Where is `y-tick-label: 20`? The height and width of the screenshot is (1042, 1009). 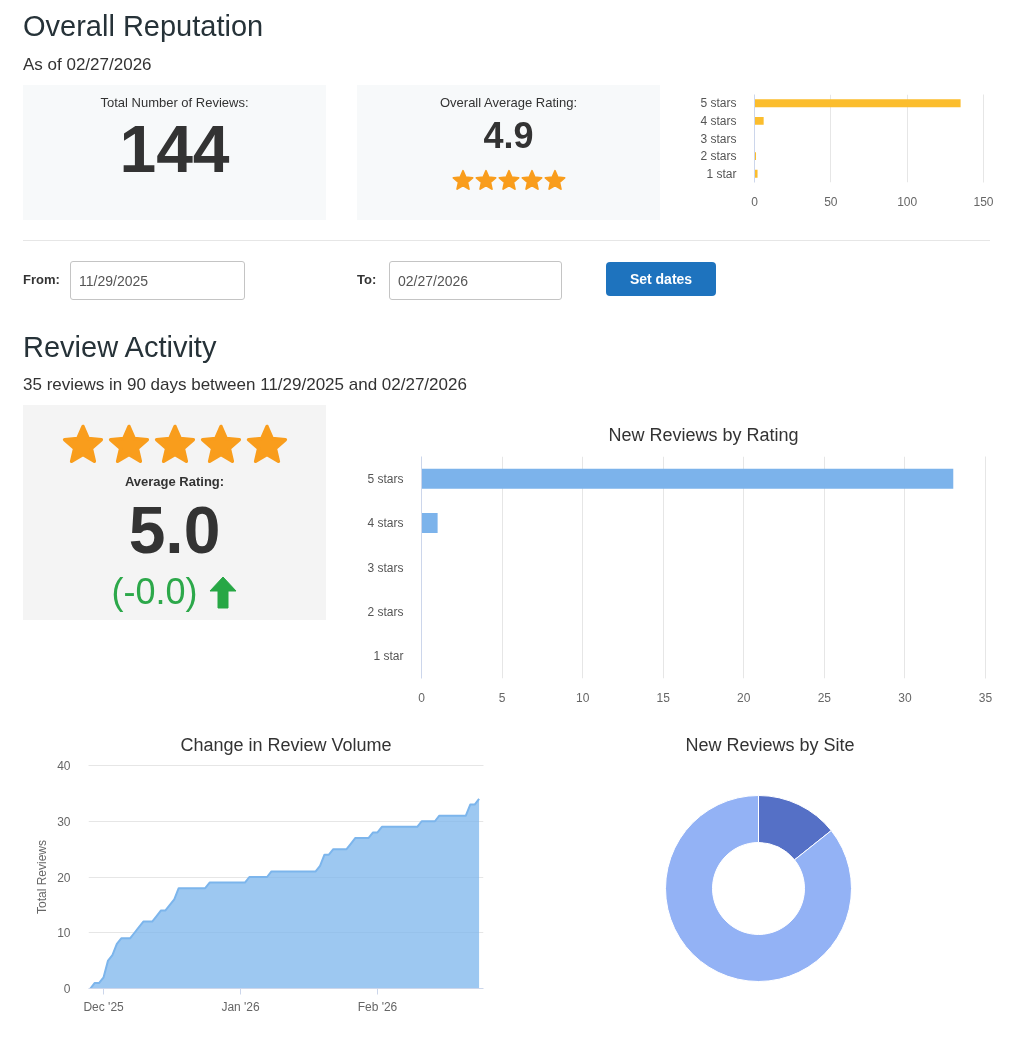
y-tick-label: 20 is located at coordinates (64, 877).